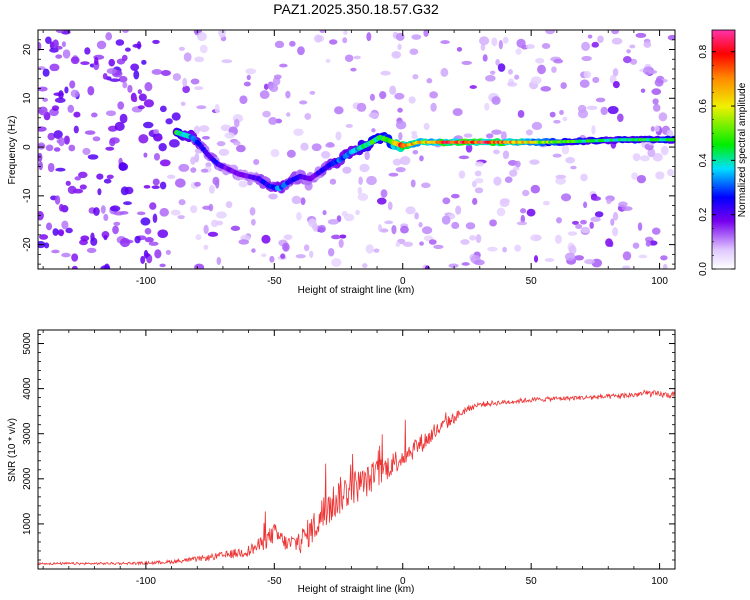 This screenshot has height=600, width=750. I want to click on y-tick-label: 3000, so click(27, 433).